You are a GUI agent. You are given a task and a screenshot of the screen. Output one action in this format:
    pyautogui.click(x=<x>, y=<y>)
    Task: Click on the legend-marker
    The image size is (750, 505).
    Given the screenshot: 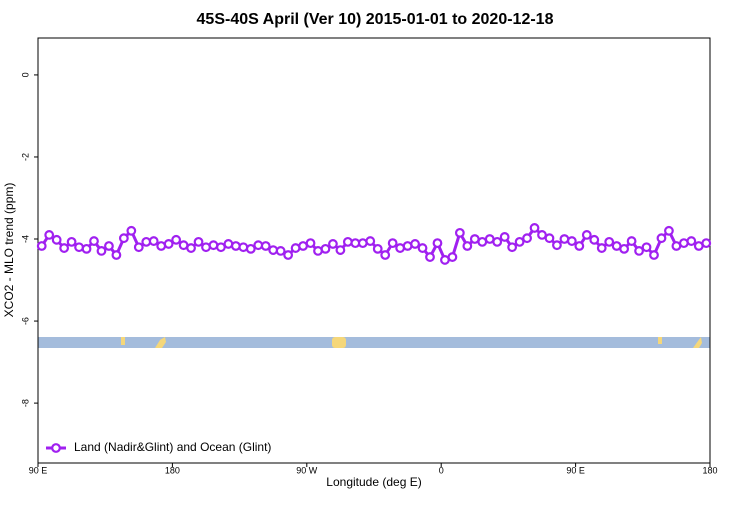 What is the action you would take?
    pyautogui.click(x=56, y=448)
    